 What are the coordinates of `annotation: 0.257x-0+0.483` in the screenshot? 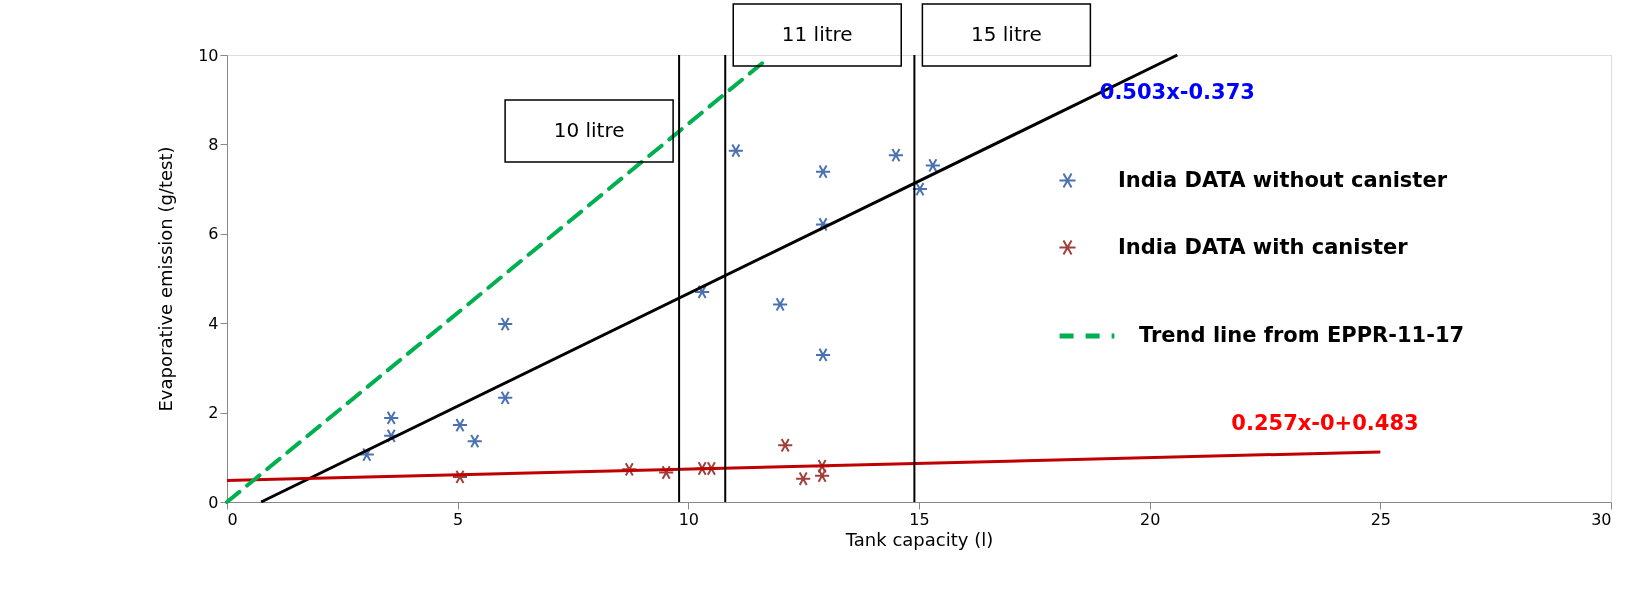 It's located at (1325, 423).